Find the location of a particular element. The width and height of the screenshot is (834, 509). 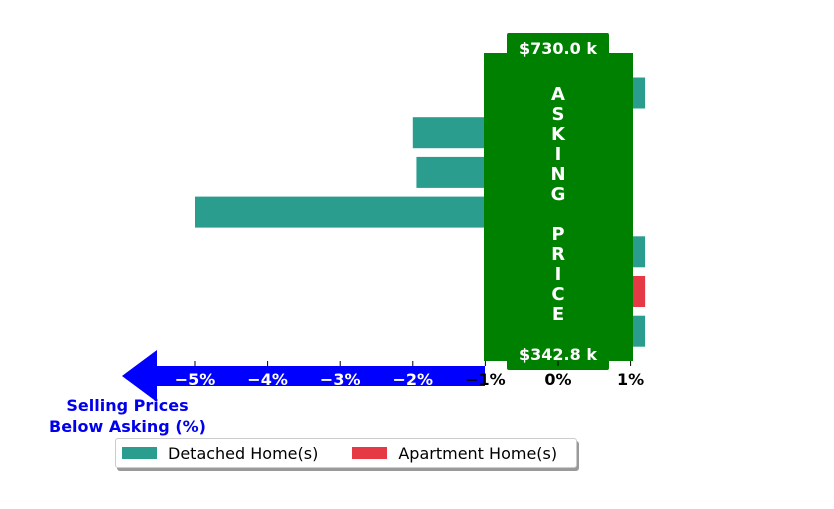

asking-price-letter-8: P is located at coordinates (557, 234).